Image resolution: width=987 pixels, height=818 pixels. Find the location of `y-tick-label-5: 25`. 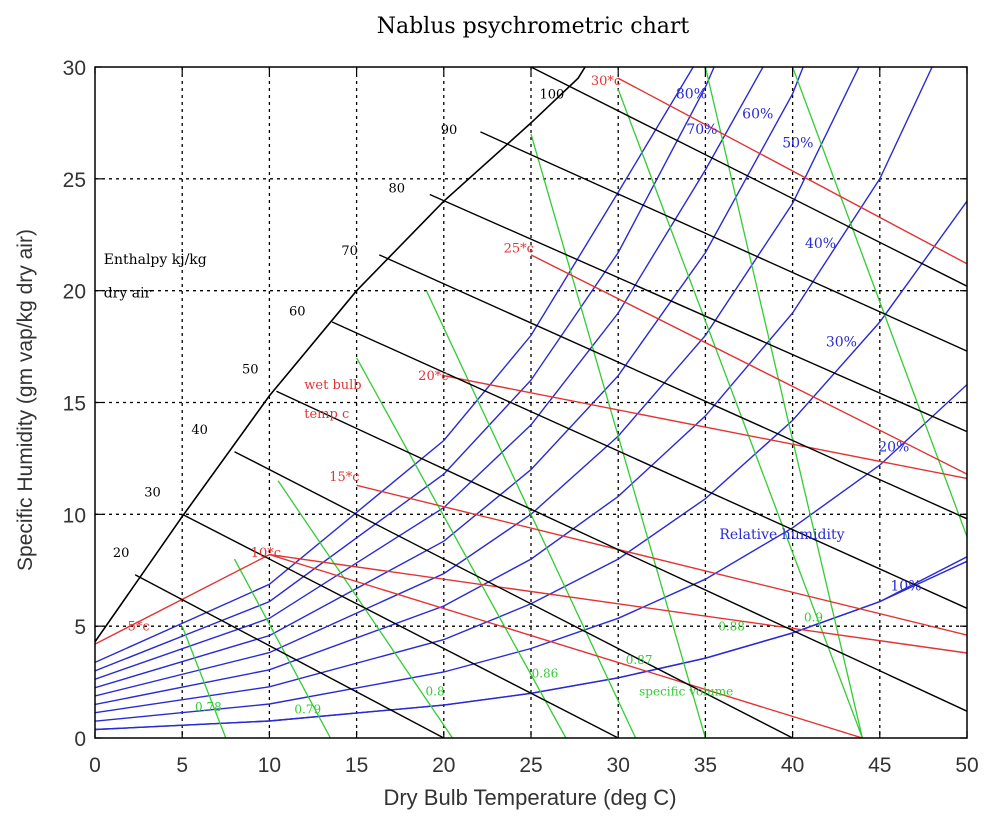

y-tick-label-5: 25 is located at coordinates (74, 180).